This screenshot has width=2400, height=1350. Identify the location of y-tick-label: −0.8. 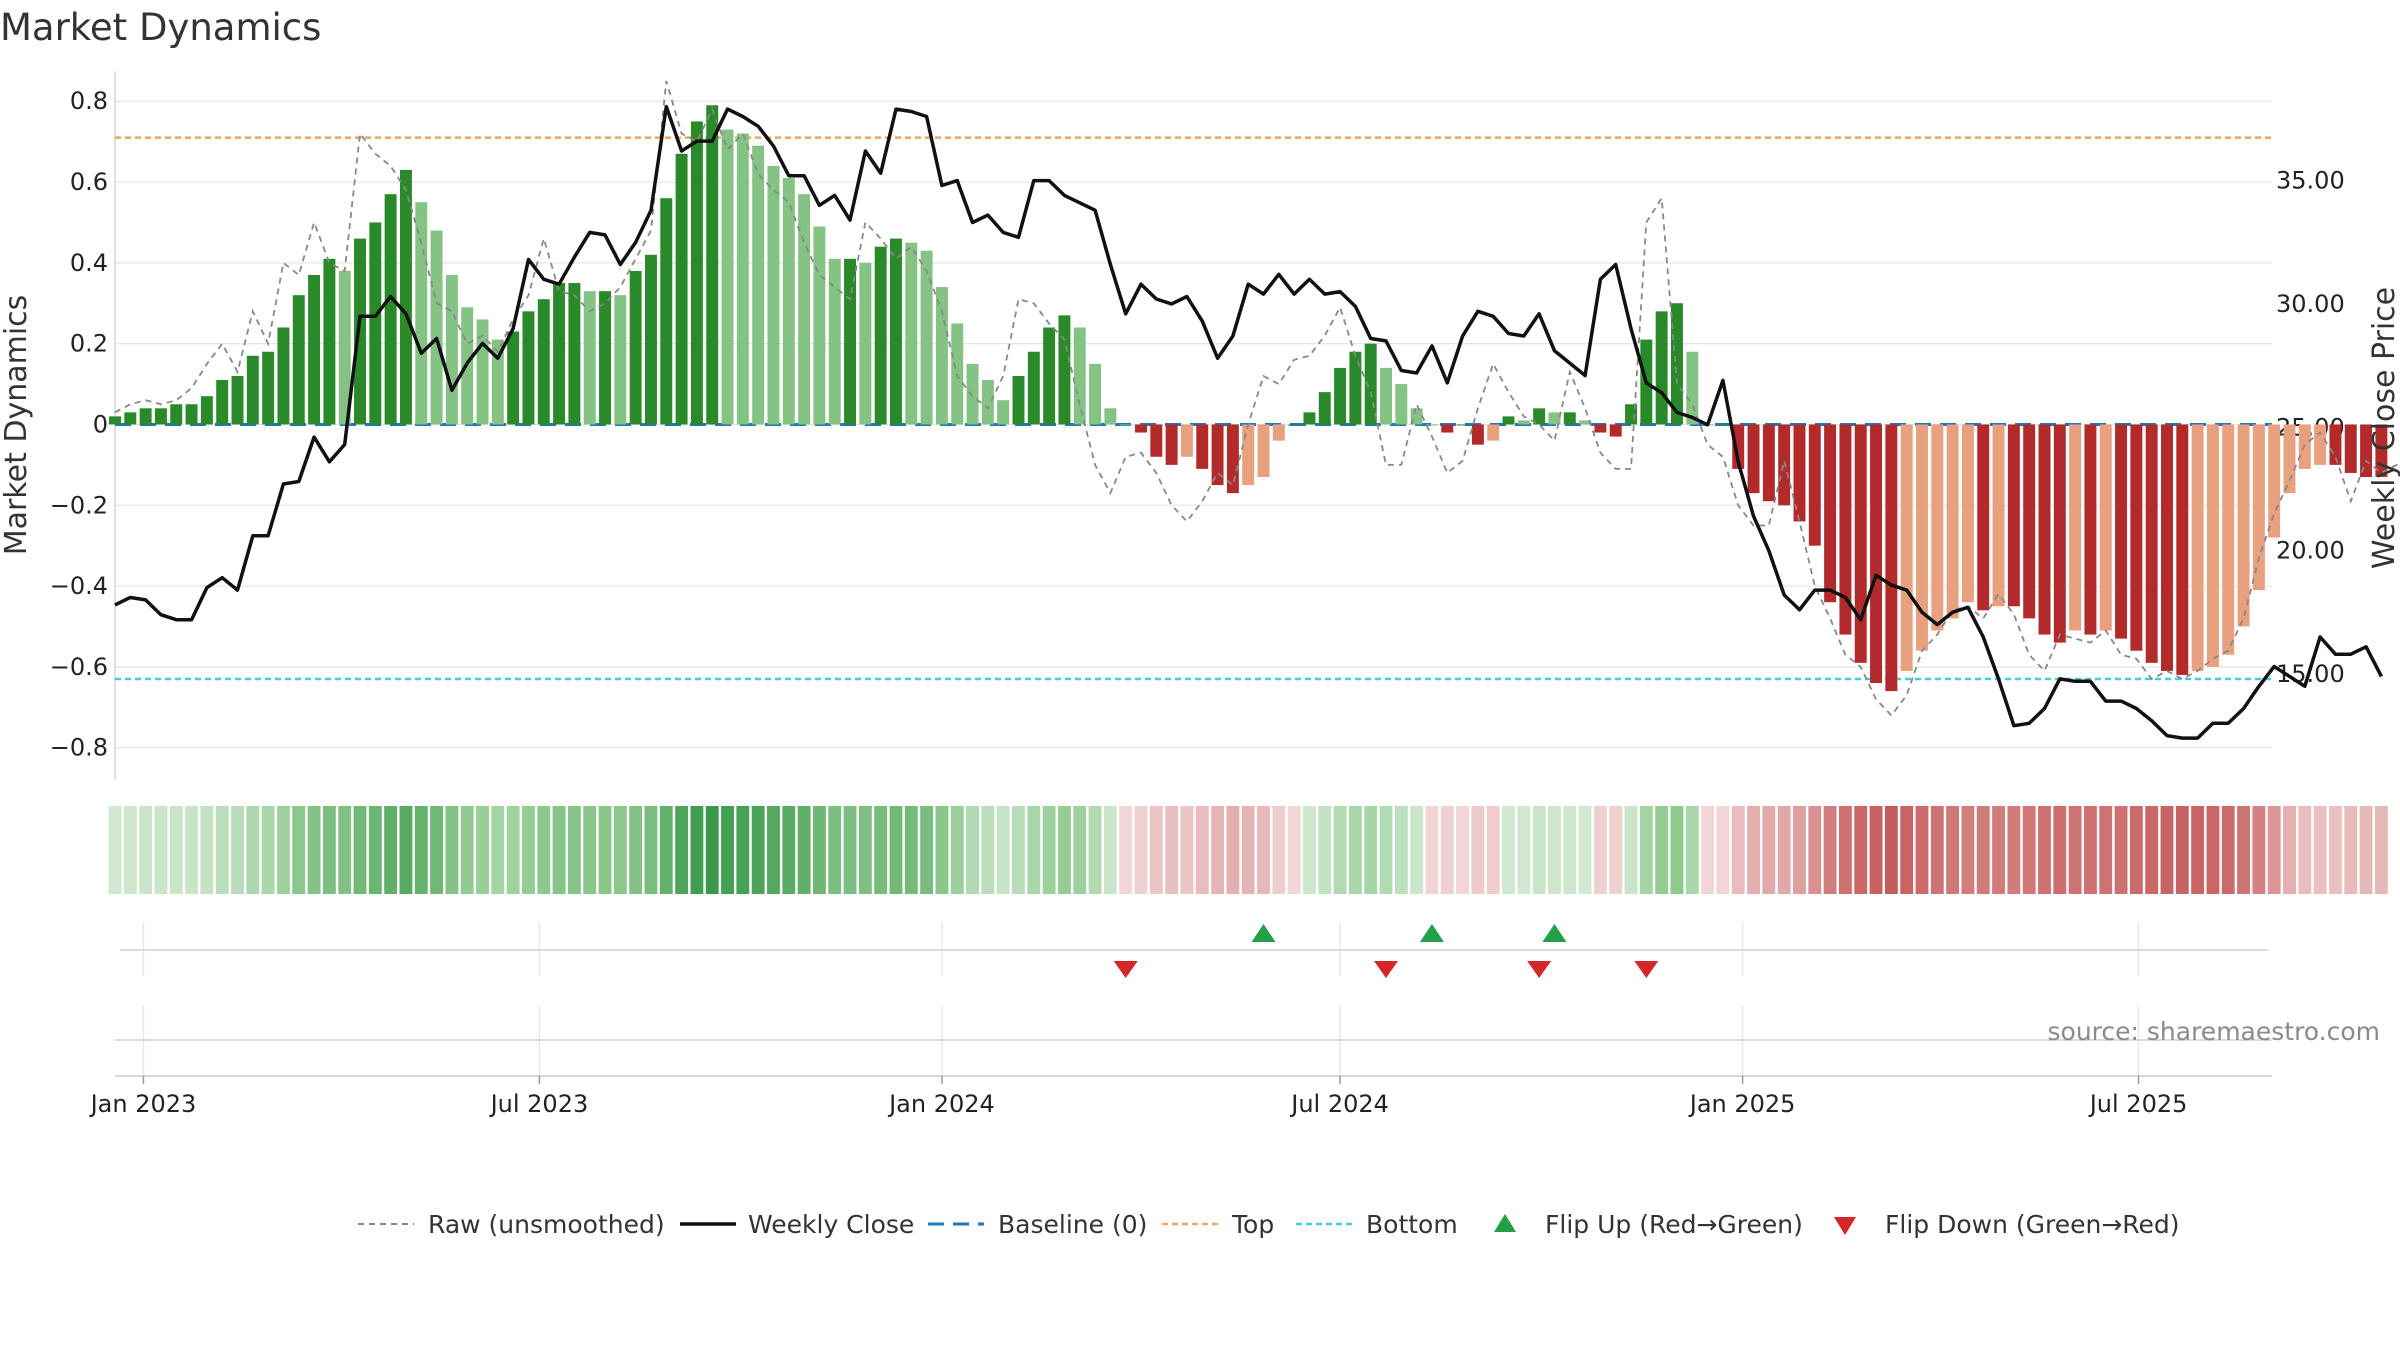
(79, 748).